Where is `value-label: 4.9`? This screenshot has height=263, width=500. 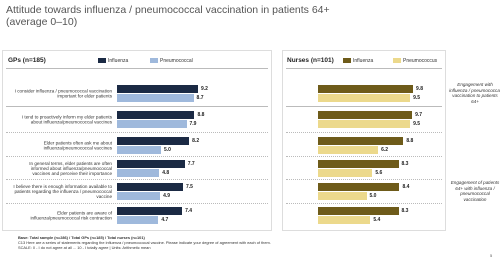
value-label: 4.9 is located at coordinates (167, 196).